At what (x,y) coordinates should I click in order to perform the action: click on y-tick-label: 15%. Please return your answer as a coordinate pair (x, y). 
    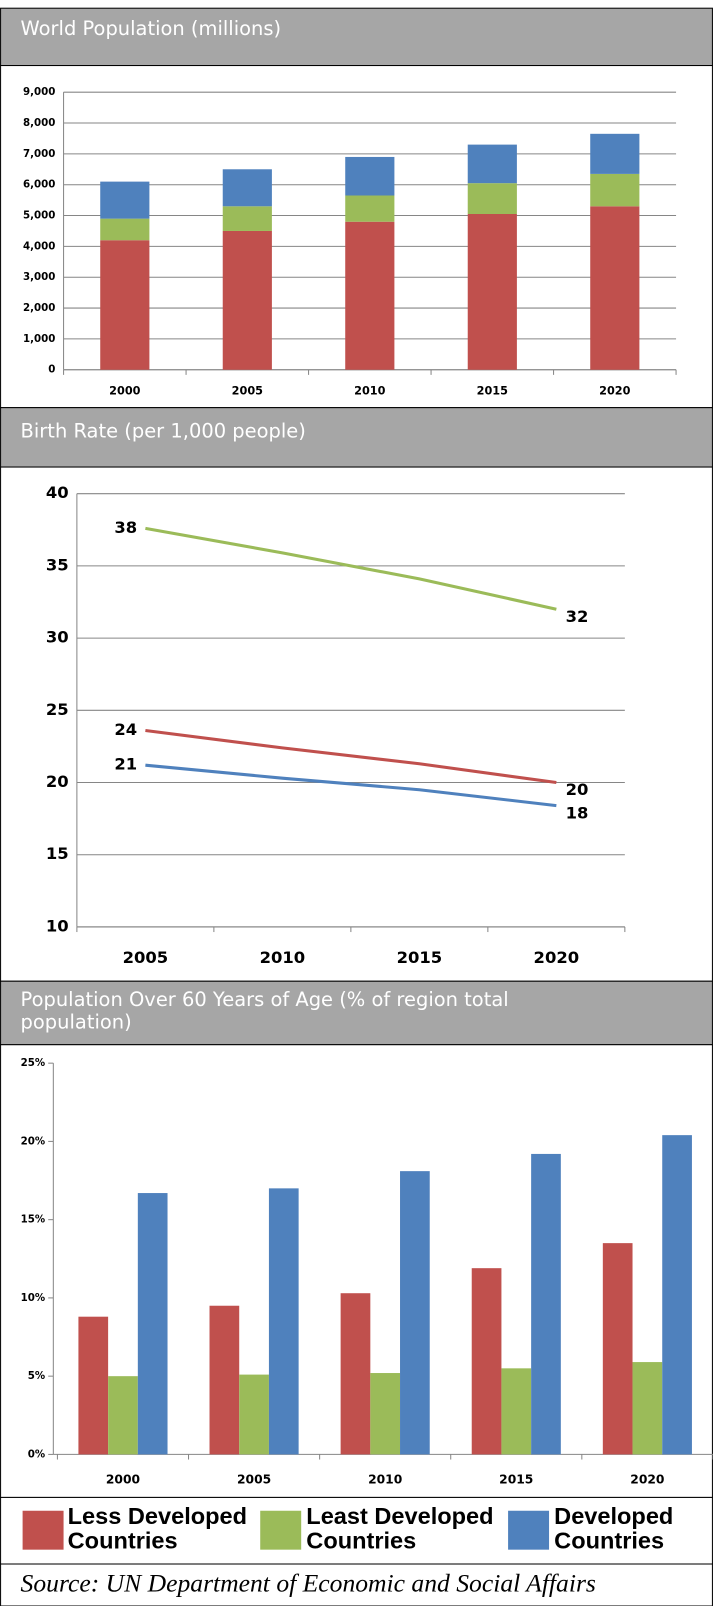
    Looking at the image, I should click on (33, 1220).